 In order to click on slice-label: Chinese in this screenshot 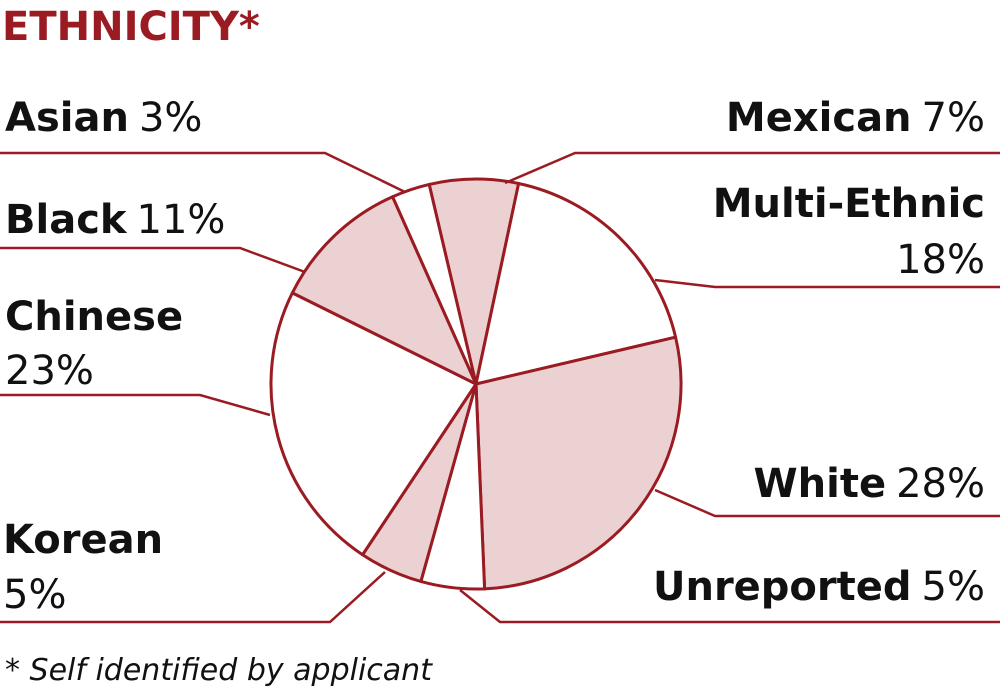, I will do `click(94, 317)`.